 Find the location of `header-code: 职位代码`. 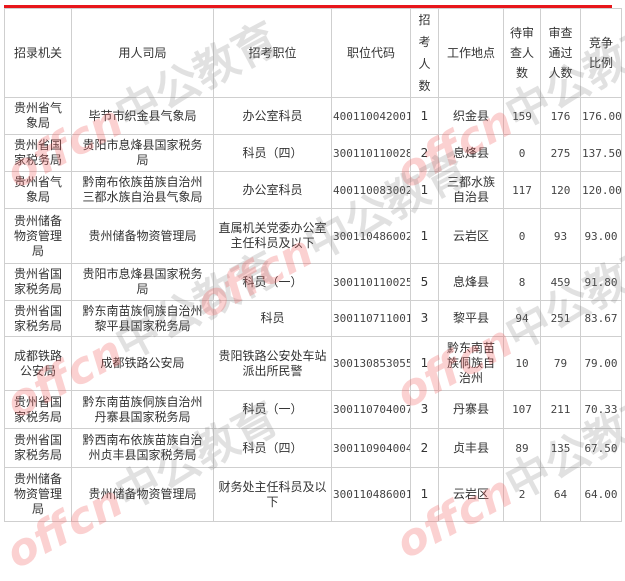

header-code: 职位代码 is located at coordinates (371, 53).